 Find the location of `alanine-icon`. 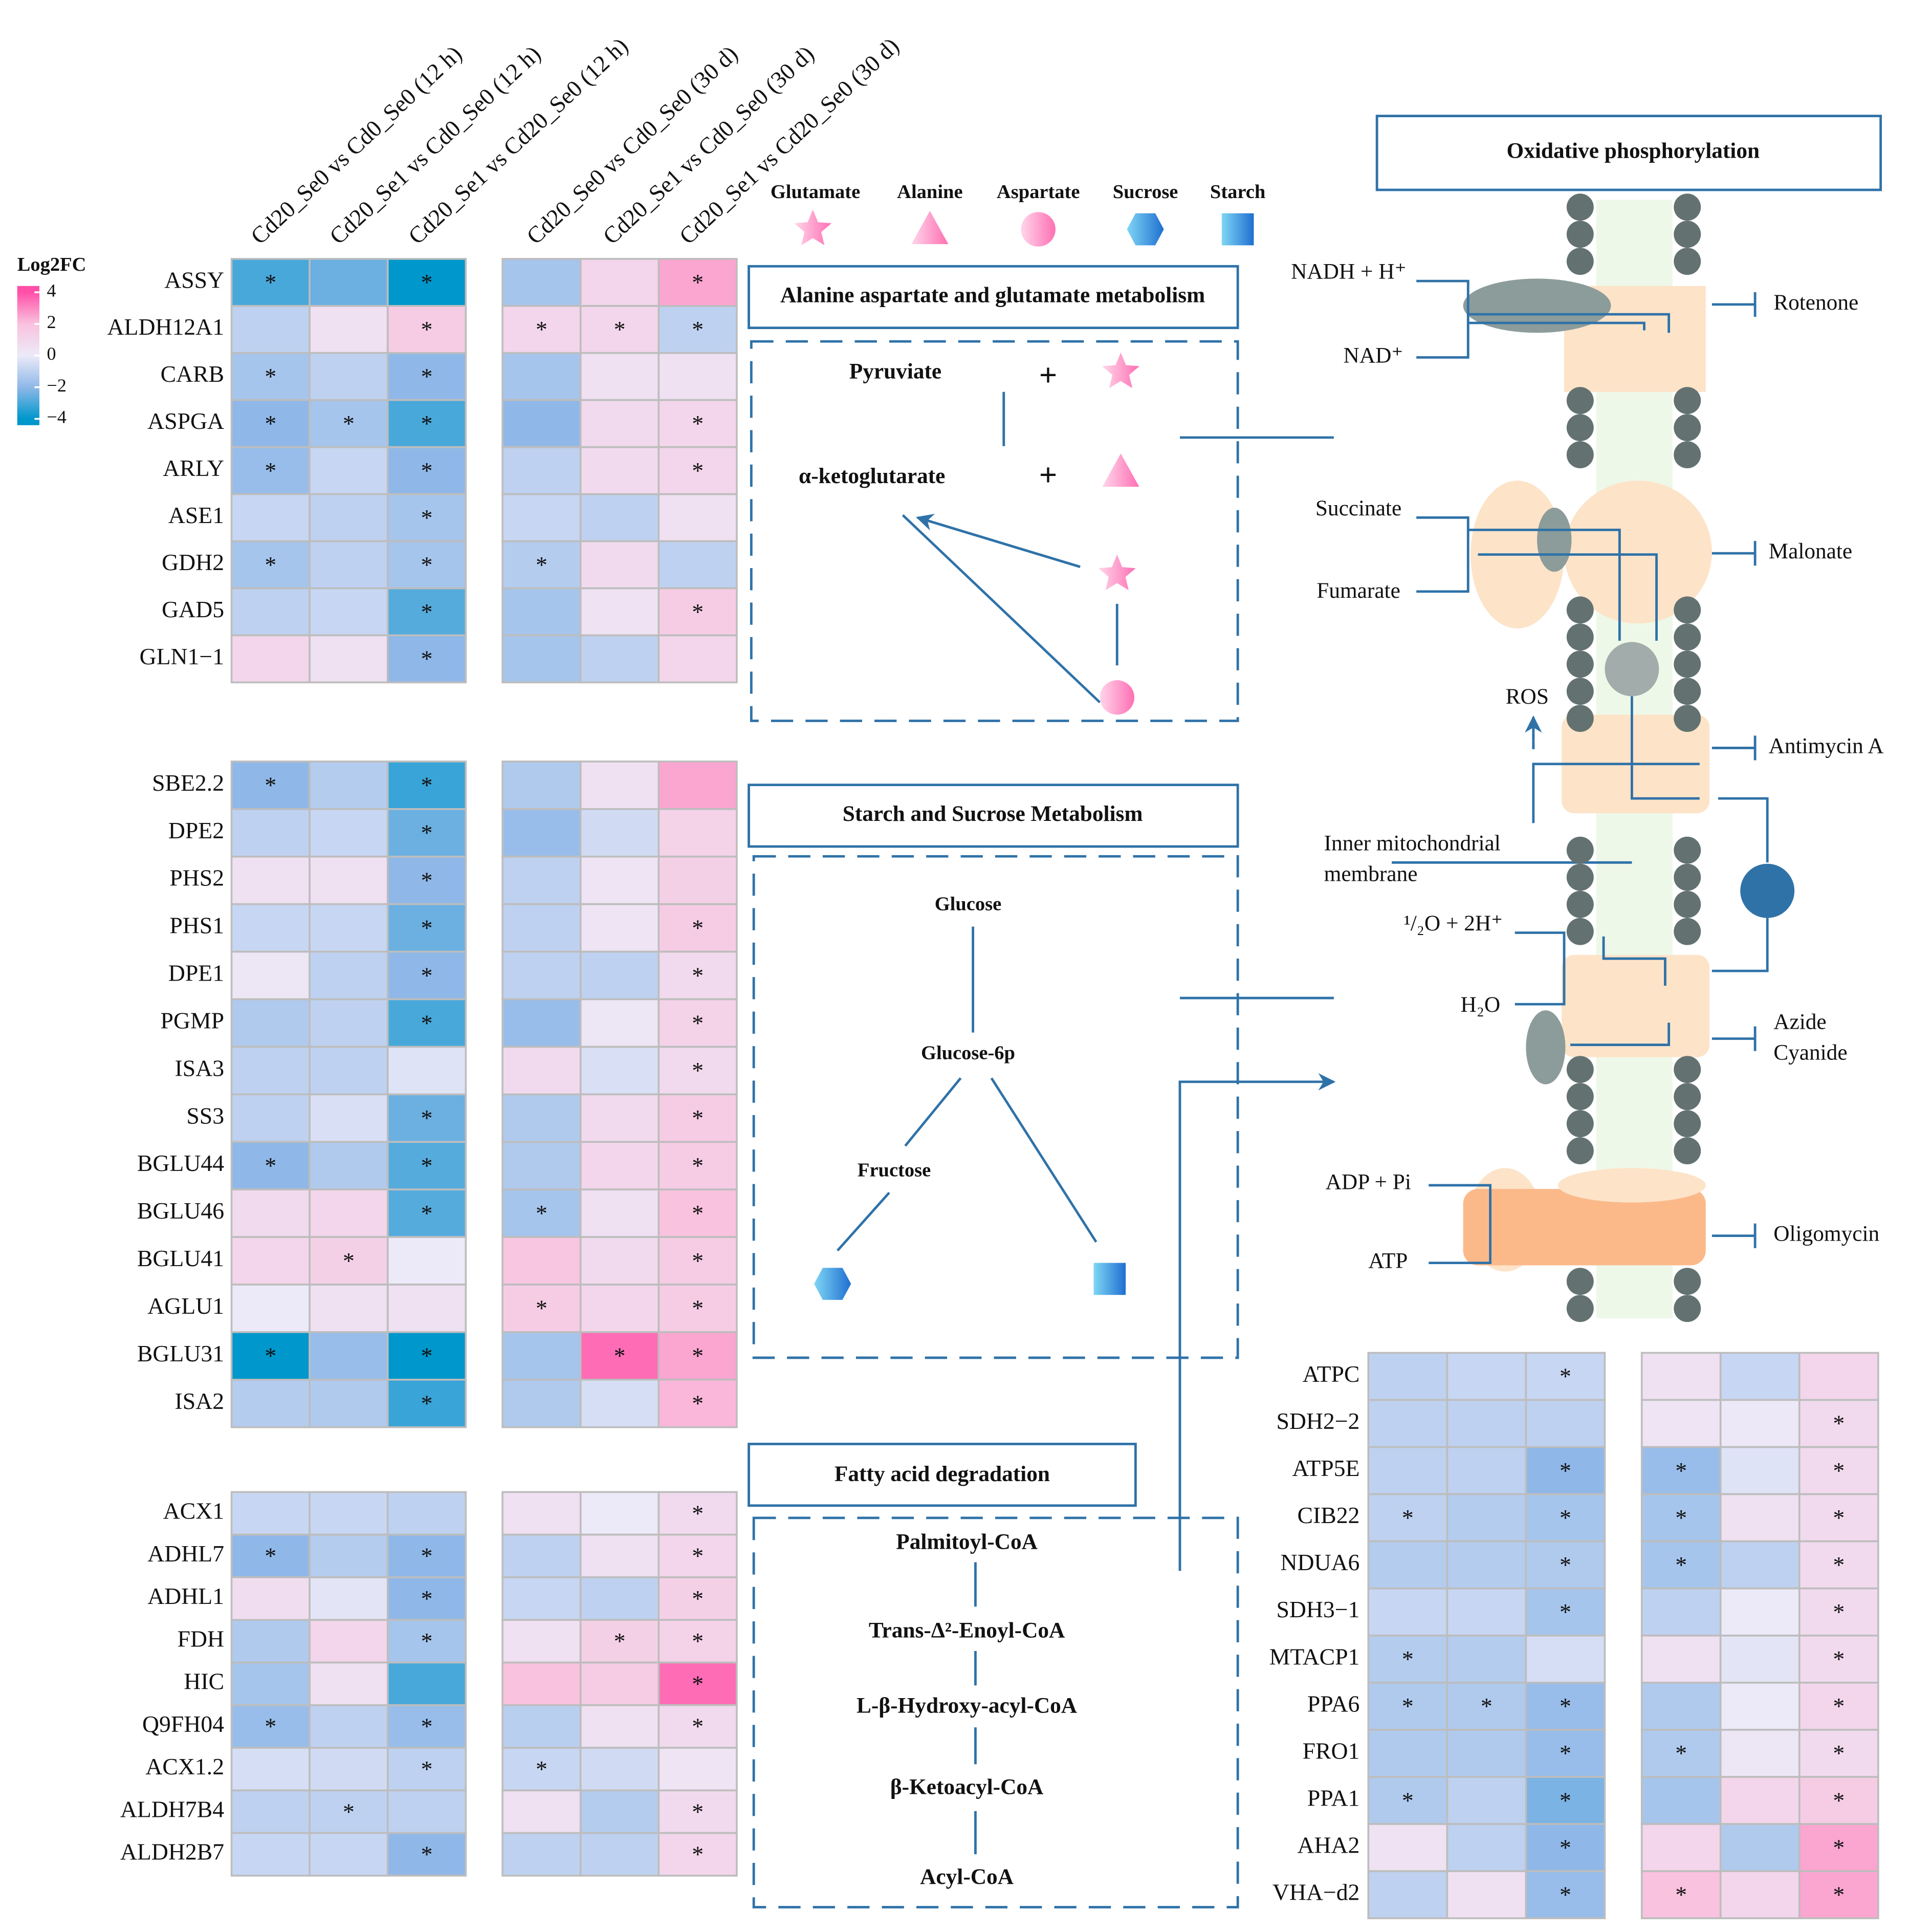

alanine-icon is located at coordinates (1120, 470).